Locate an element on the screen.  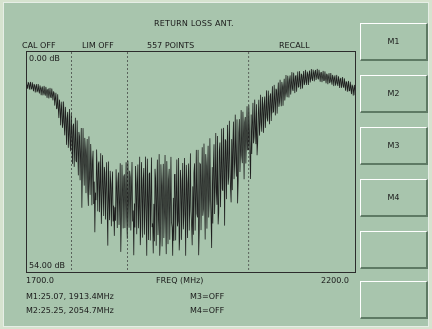
limit-status: LIM OFF is located at coordinates (98, 45).